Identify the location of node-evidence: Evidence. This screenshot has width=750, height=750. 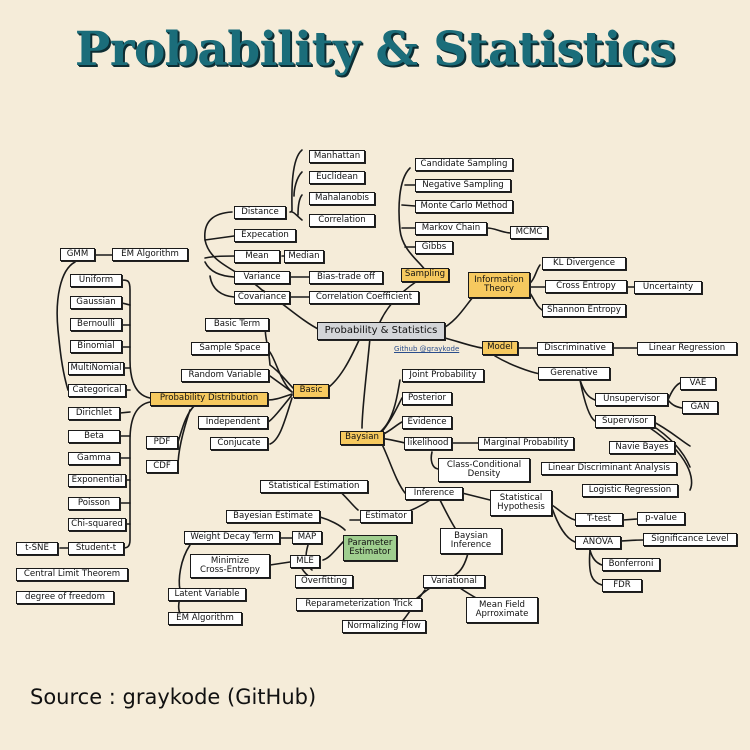
(427, 422).